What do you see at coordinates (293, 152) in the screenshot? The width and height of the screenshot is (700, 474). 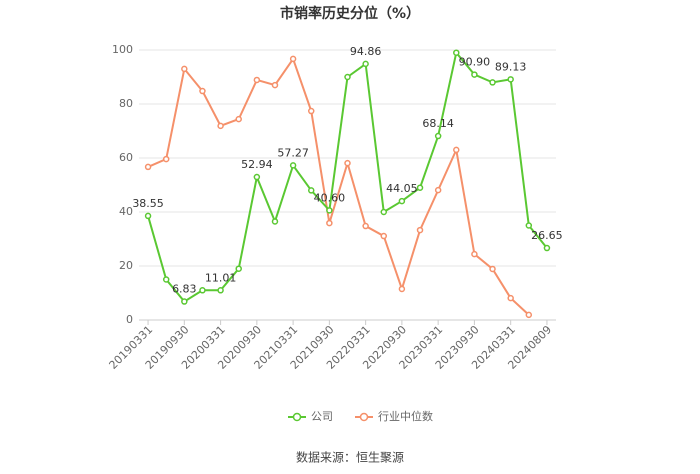 I see `data-label: 57.27` at bounding box center [293, 152].